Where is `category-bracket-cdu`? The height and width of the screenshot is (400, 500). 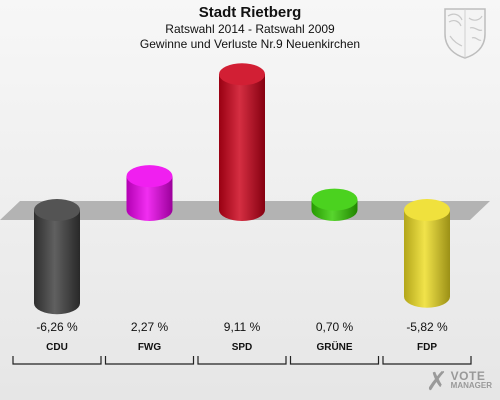 category-bracket-cdu is located at coordinates (57, 360).